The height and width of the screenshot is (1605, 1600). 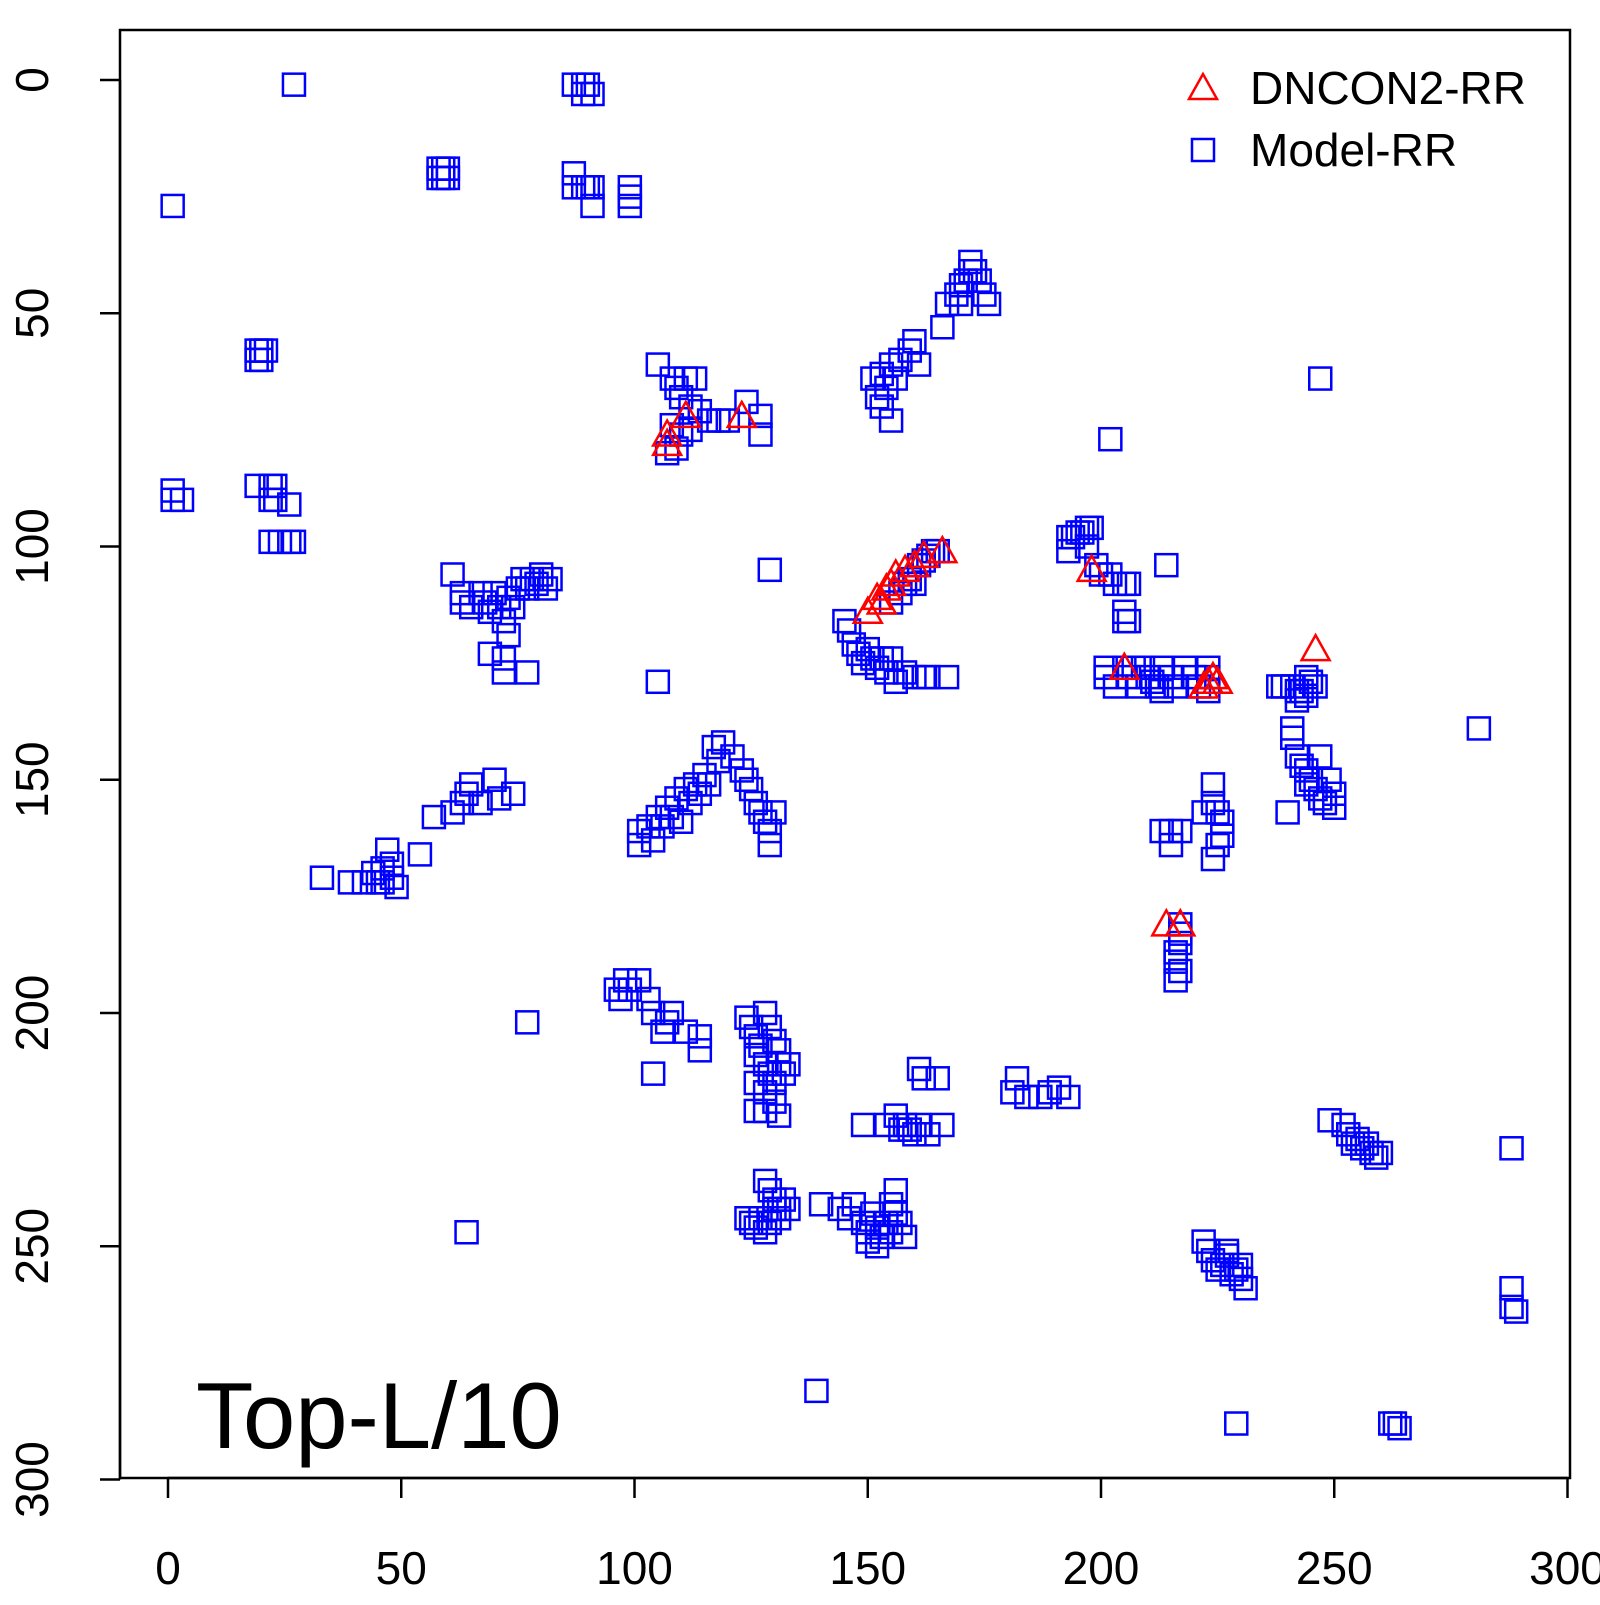 What do you see at coordinates (32, 313) in the screenshot?
I see `y-tick-label: 50` at bounding box center [32, 313].